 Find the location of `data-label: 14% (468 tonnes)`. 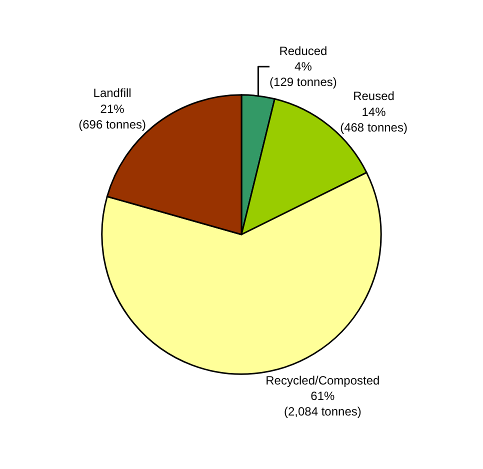

data-label: 14% (468 tonnes) is located at coordinates (374, 119).